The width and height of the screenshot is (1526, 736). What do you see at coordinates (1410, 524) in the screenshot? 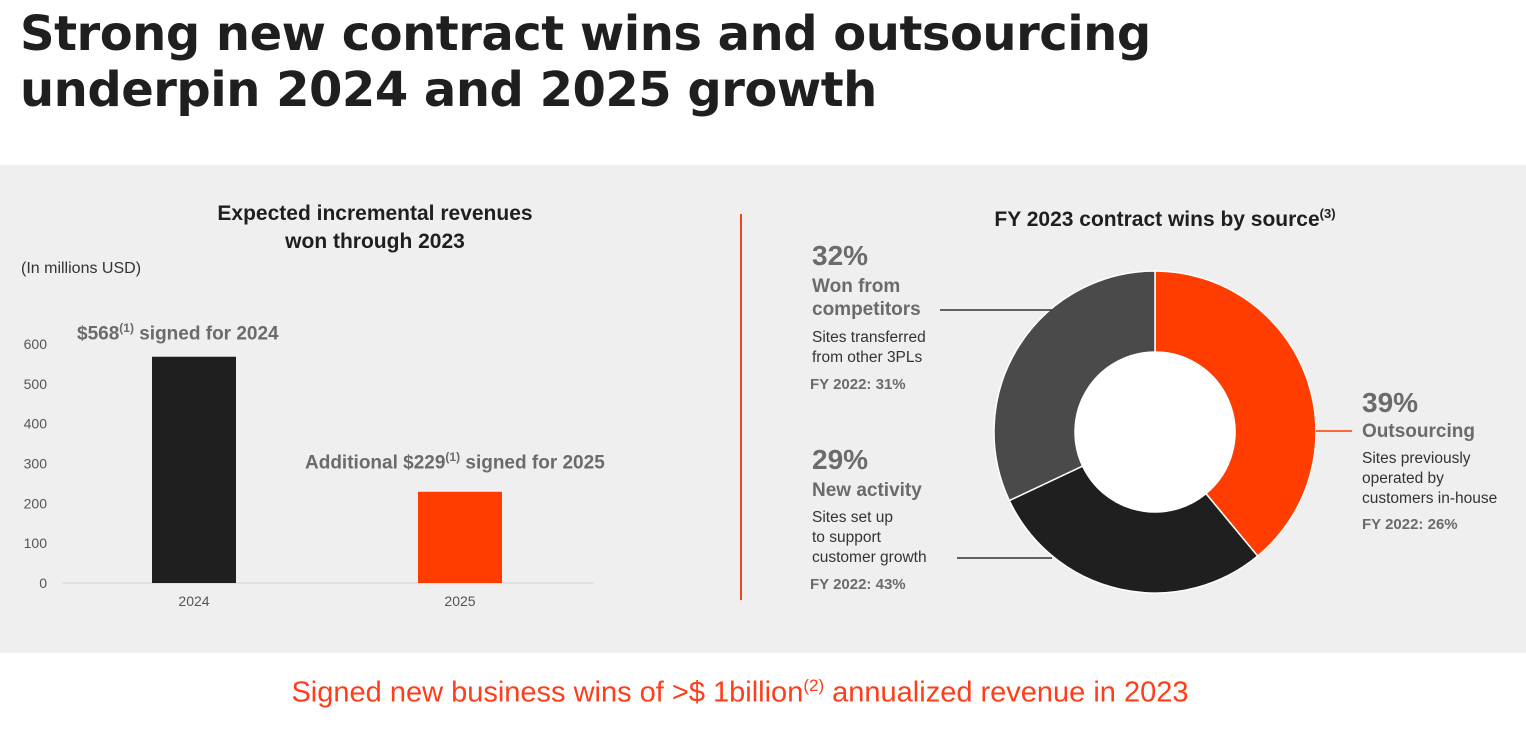
I see `outsourcing-fy2022: FY 2022: 26%` at bounding box center [1410, 524].